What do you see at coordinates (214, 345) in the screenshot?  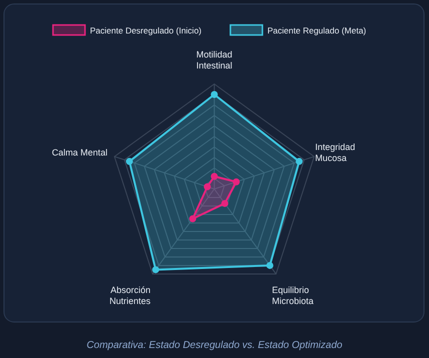 I see `text: Comparativa: Estado Desregulado vs. Estado Optimizado` at bounding box center [214, 345].